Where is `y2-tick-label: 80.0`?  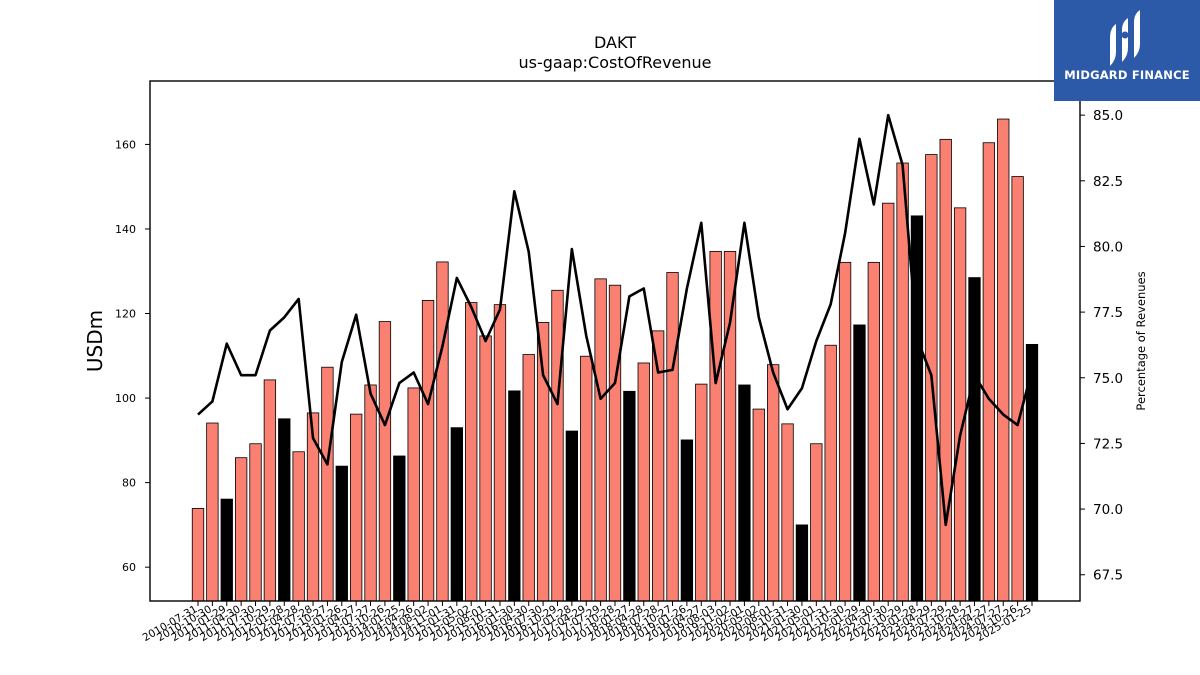
y2-tick-label: 80.0 is located at coordinates (1108, 247).